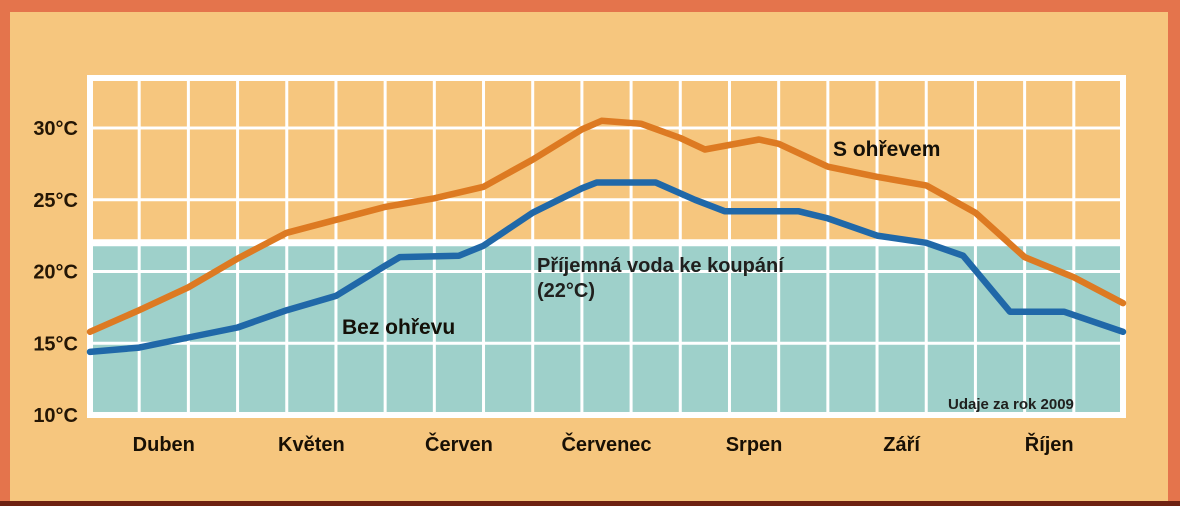 The image size is (1180, 506). Describe the element at coordinates (590, 6) in the screenshot. I see `frame-top-border` at that location.